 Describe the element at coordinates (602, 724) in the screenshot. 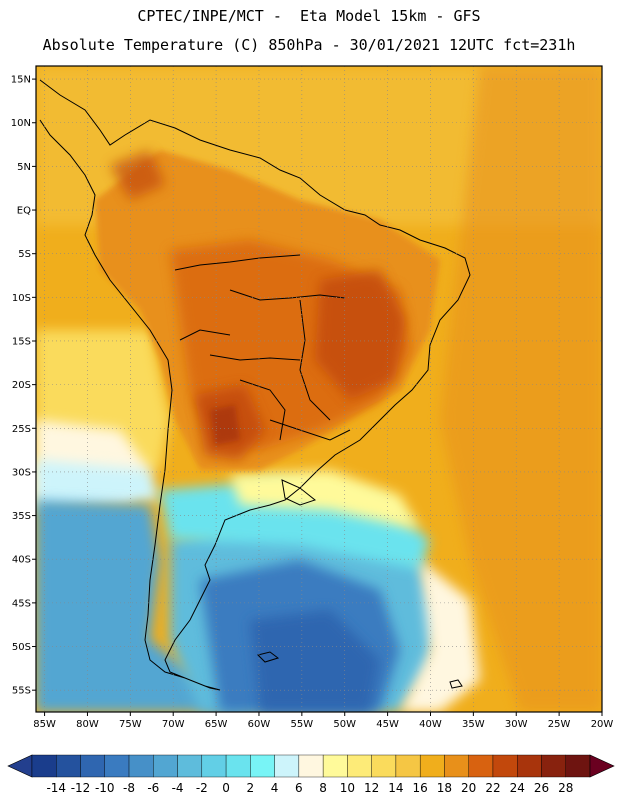

I see `lon-tick-label: 20W` at that location.